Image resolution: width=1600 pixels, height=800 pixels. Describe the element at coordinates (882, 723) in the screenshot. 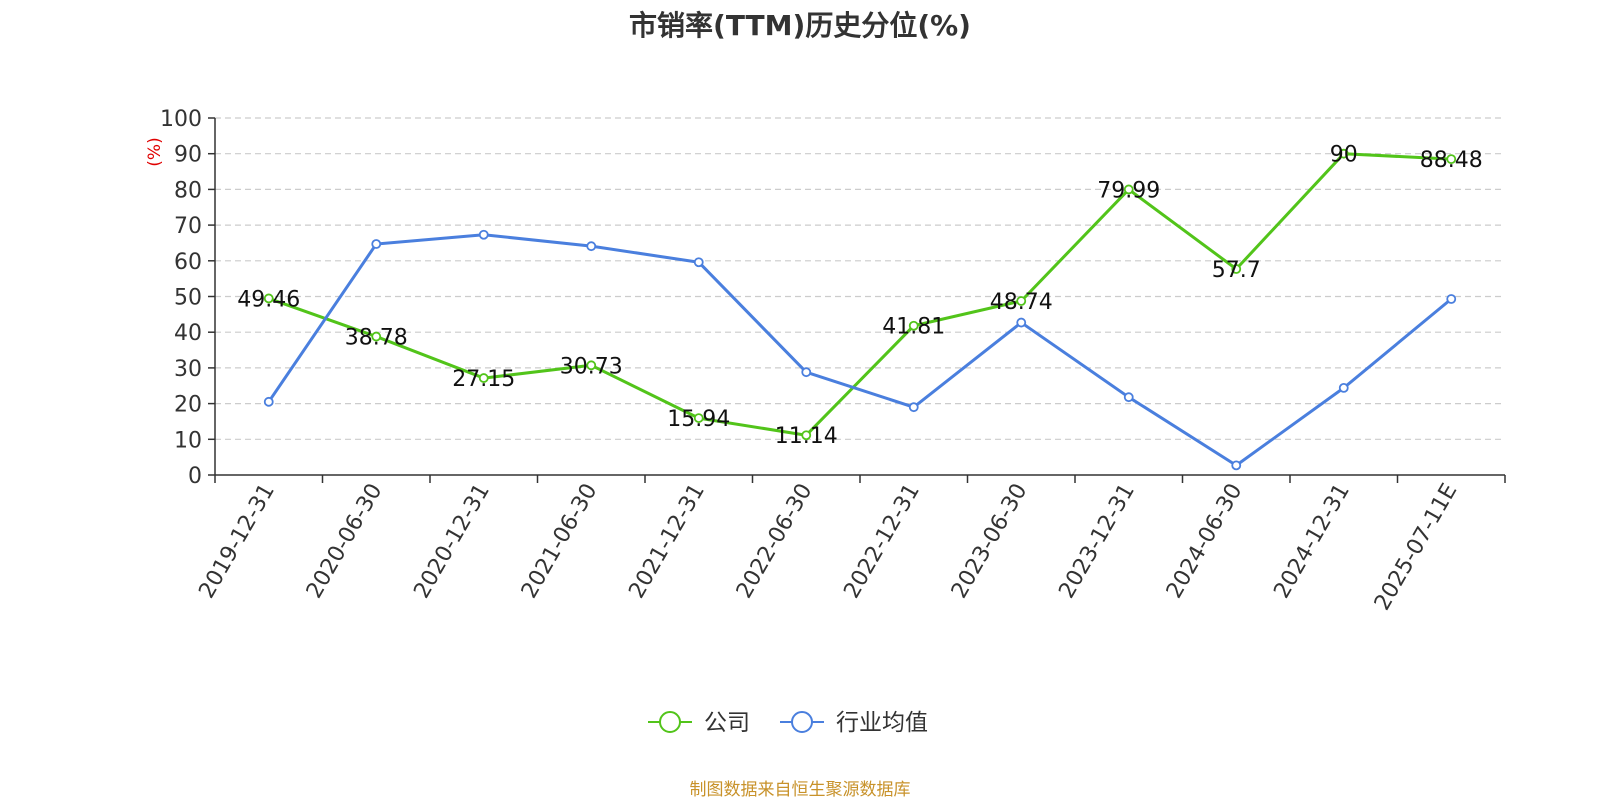

I see `legend-label: 行业均值` at that location.